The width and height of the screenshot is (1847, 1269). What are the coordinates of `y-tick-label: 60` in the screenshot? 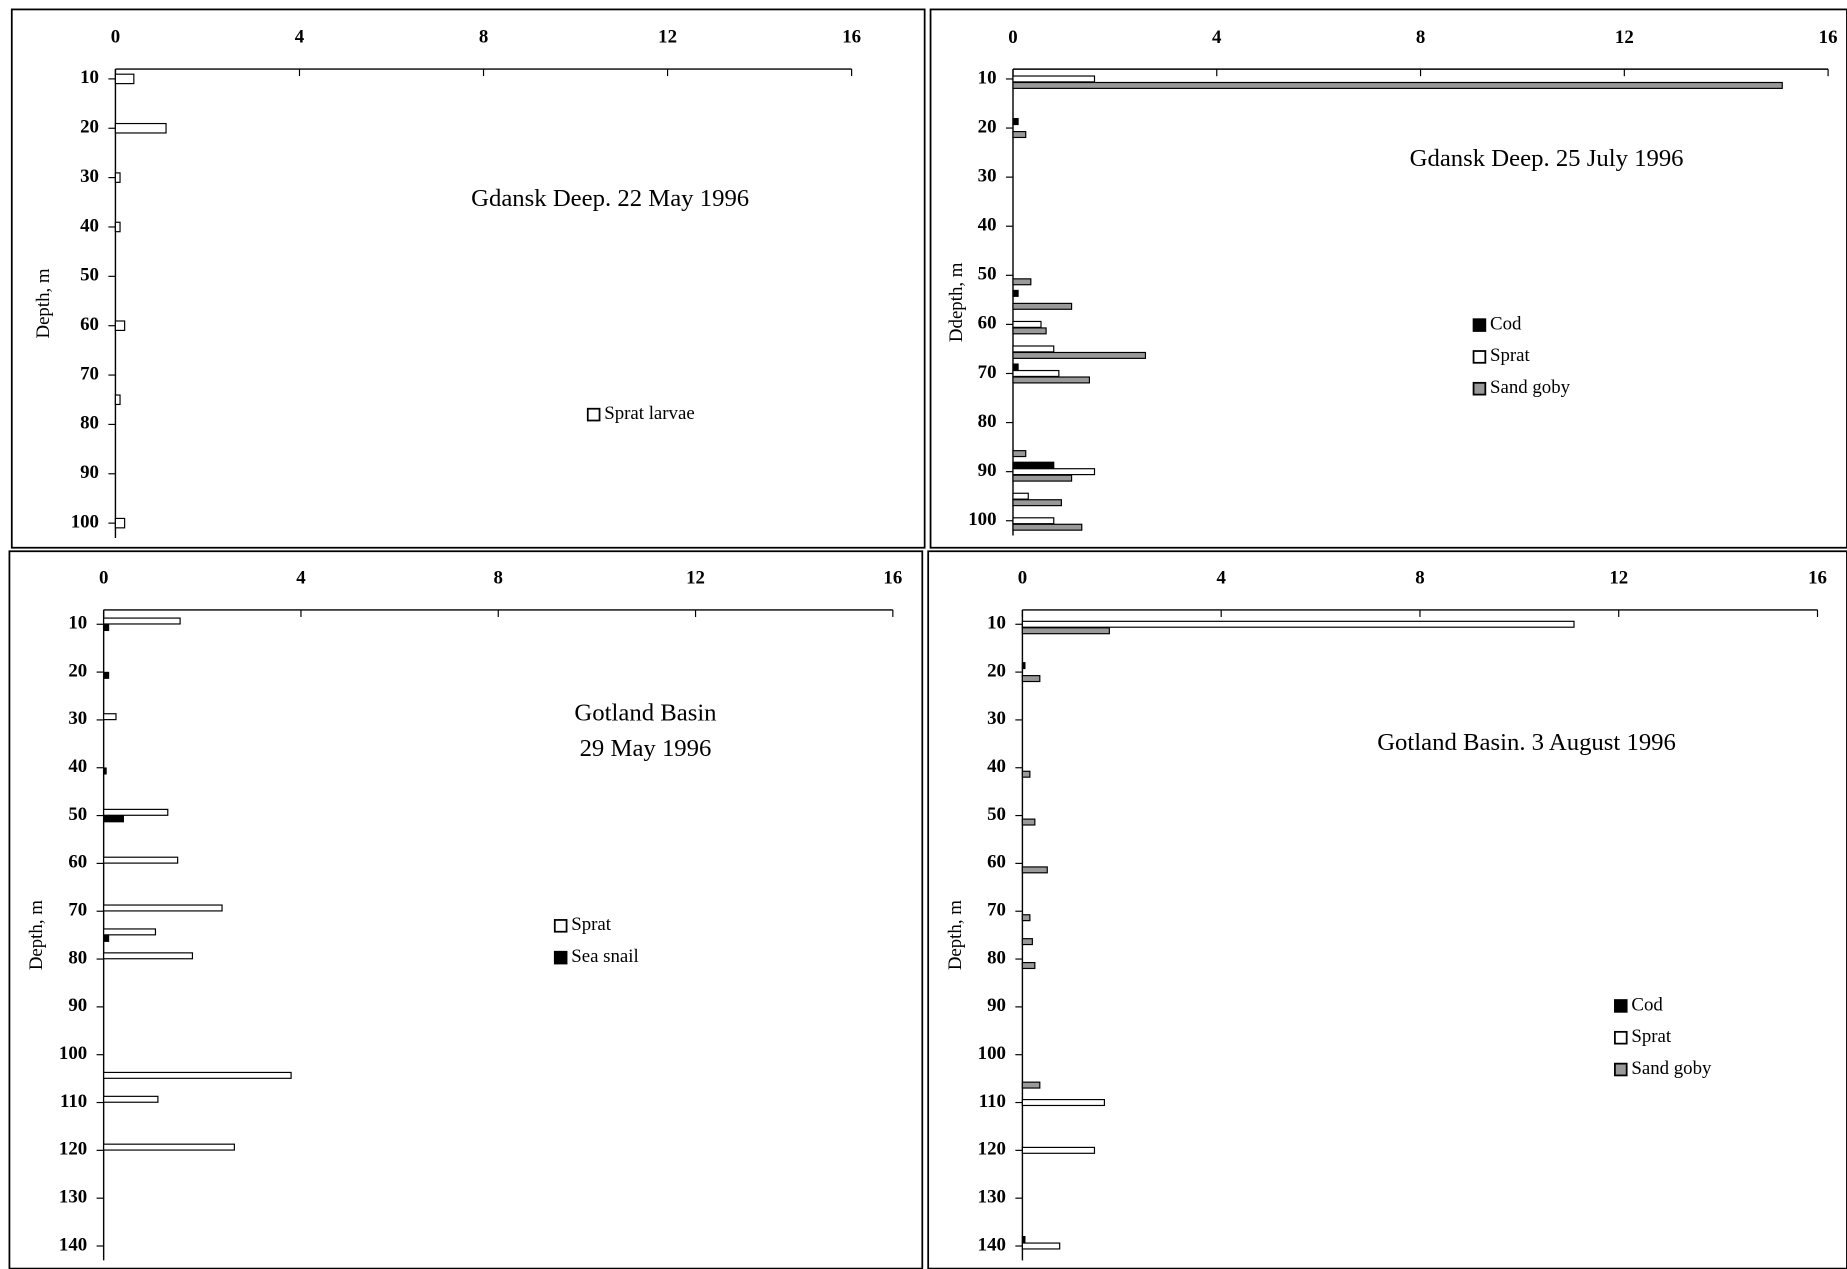 It's located at (77, 862).